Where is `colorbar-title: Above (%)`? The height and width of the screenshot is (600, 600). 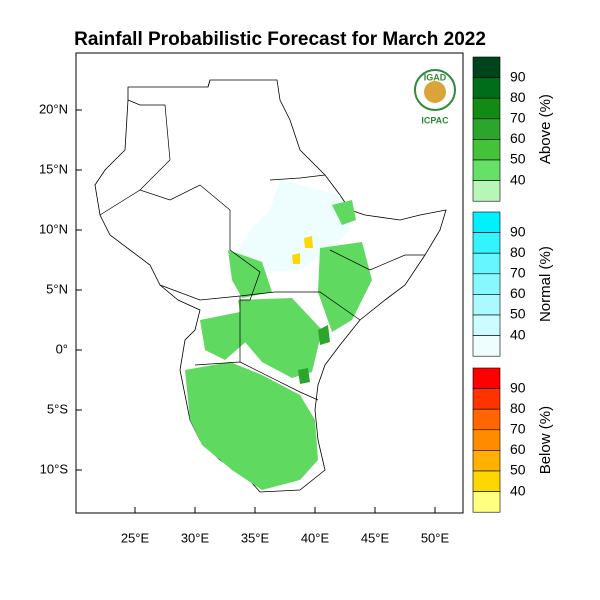
colorbar-title: Above (%) is located at coordinates (545, 129).